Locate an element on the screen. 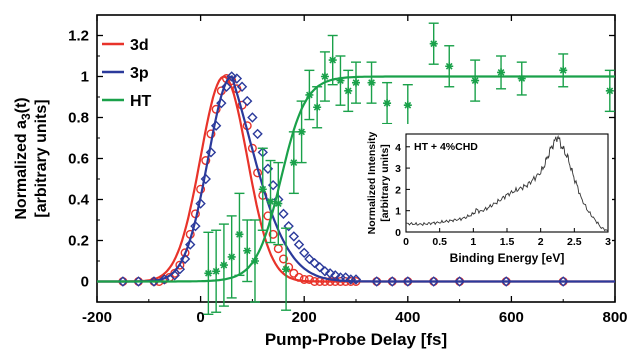 The height and width of the screenshot is (353, 635). y-tick-label: 0.8 is located at coordinates (78, 118).